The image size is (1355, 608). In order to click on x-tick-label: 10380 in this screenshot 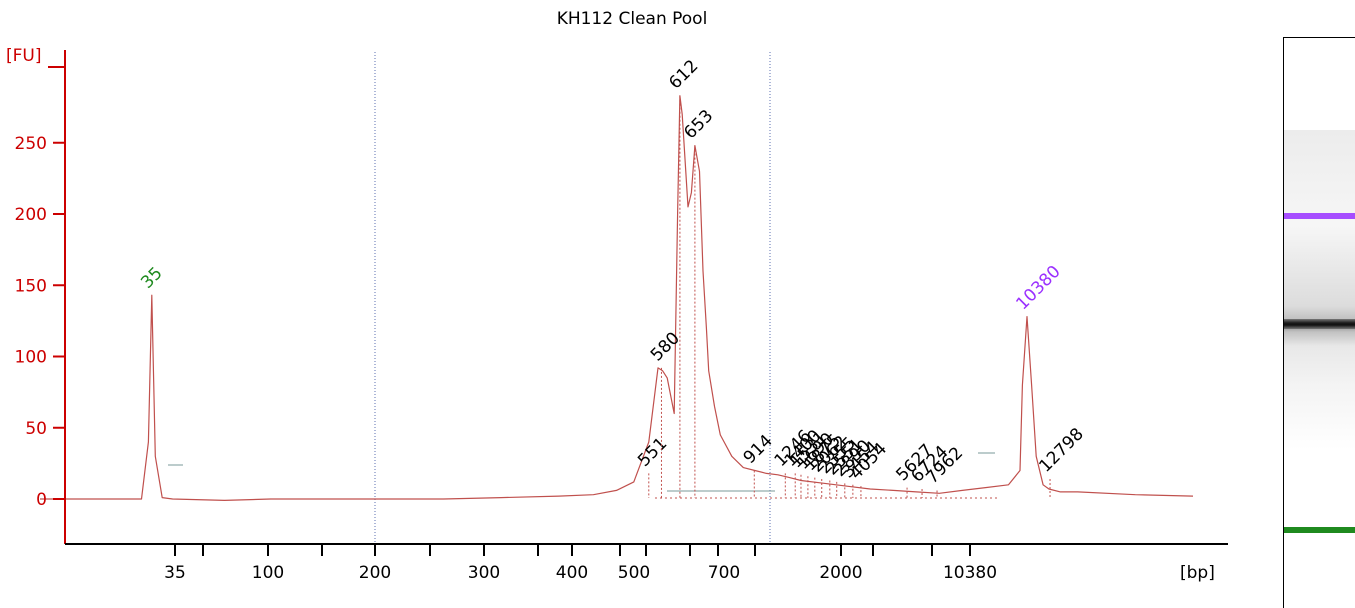, I will do `click(970, 573)`.